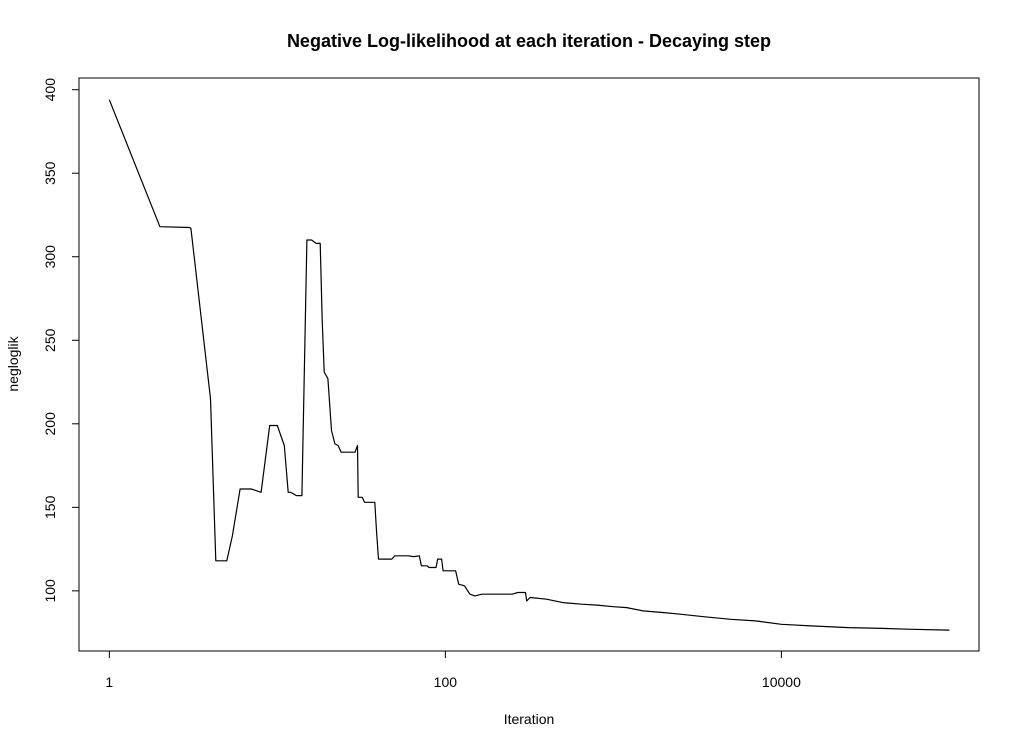 The image size is (1020, 750). What do you see at coordinates (50, 424) in the screenshot?
I see `y-tick-label: 200` at bounding box center [50, 424].